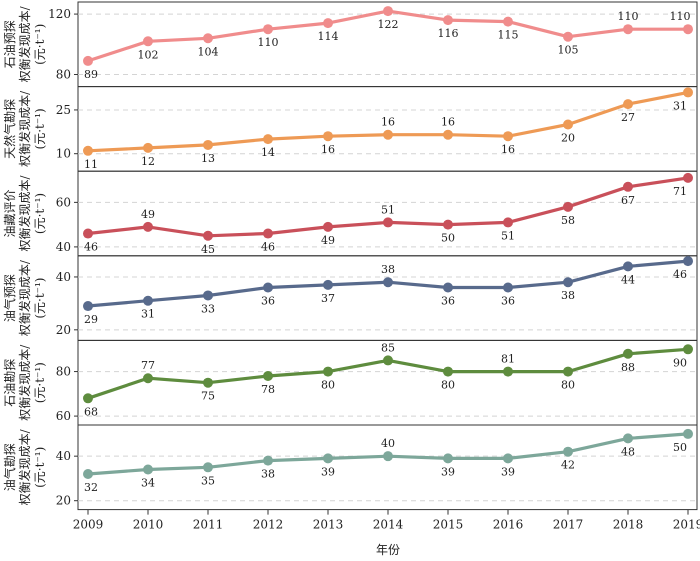 The image size is (700, 561). What do you see at coordinates (628, 200) in the screenshot?
I see `data-label: 67` at bounding box center [628, 200].